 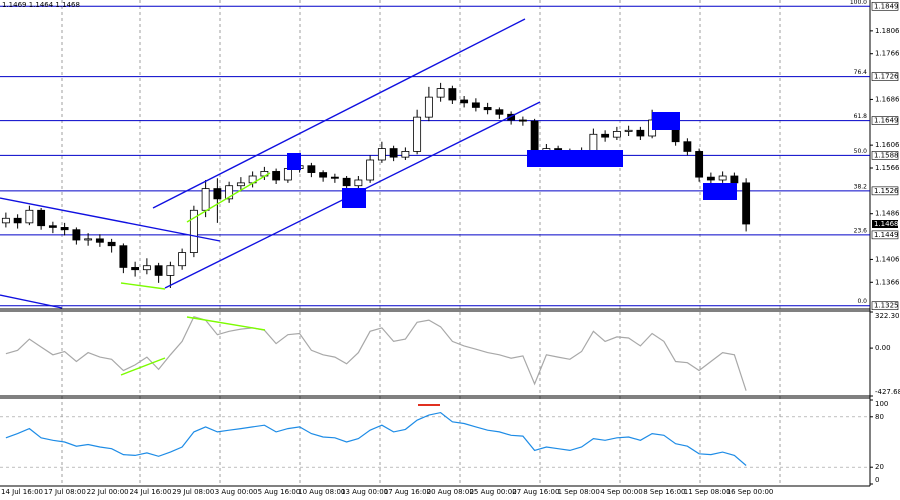 What do you see at coordinates (108, 492) in the screenshot?
I see `x-tick-label: 22 Jul 00:00` at bounding box center [108, 492].